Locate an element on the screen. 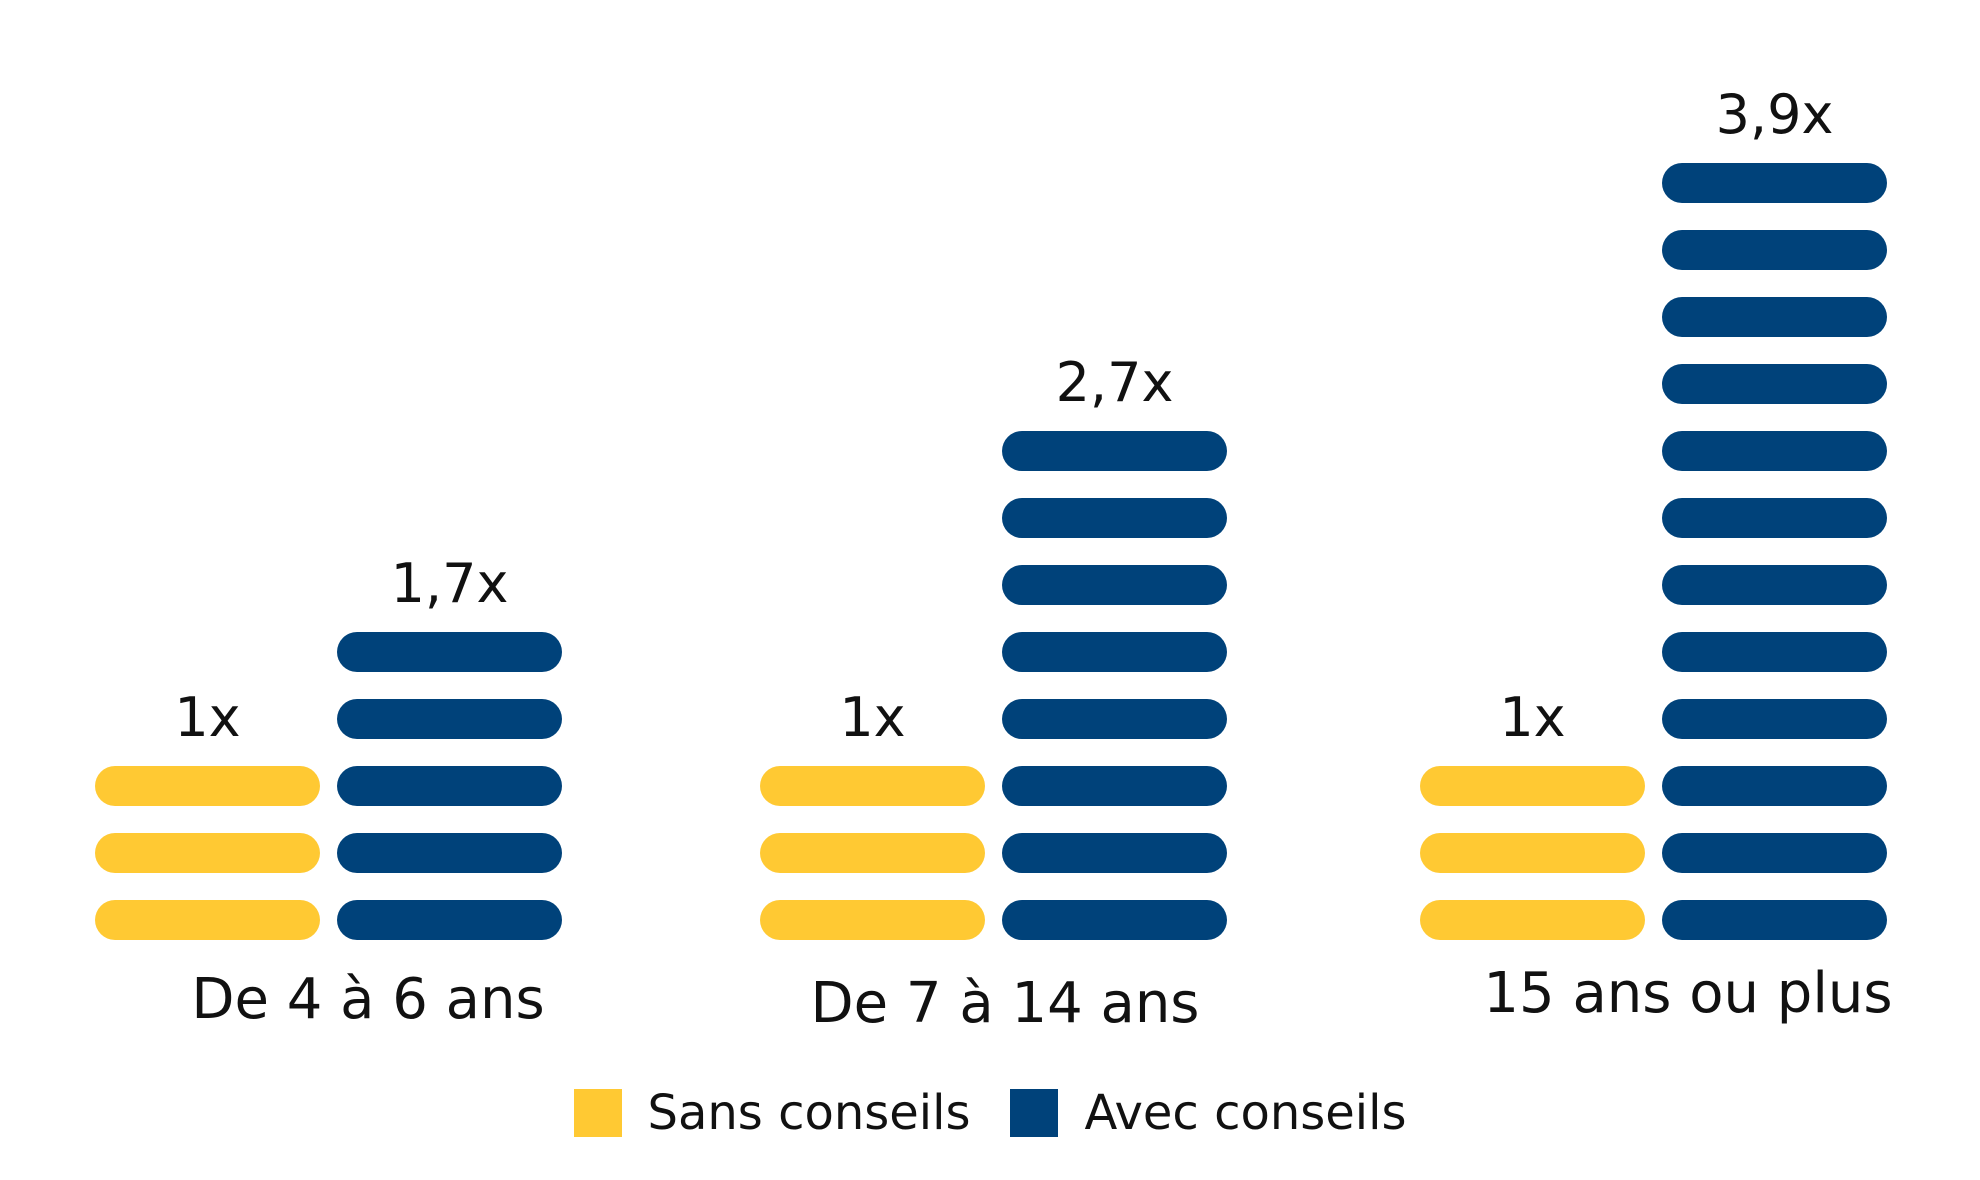  legend-label-sans-conseils: Sans conseils is located at coordinates (809, 1113).